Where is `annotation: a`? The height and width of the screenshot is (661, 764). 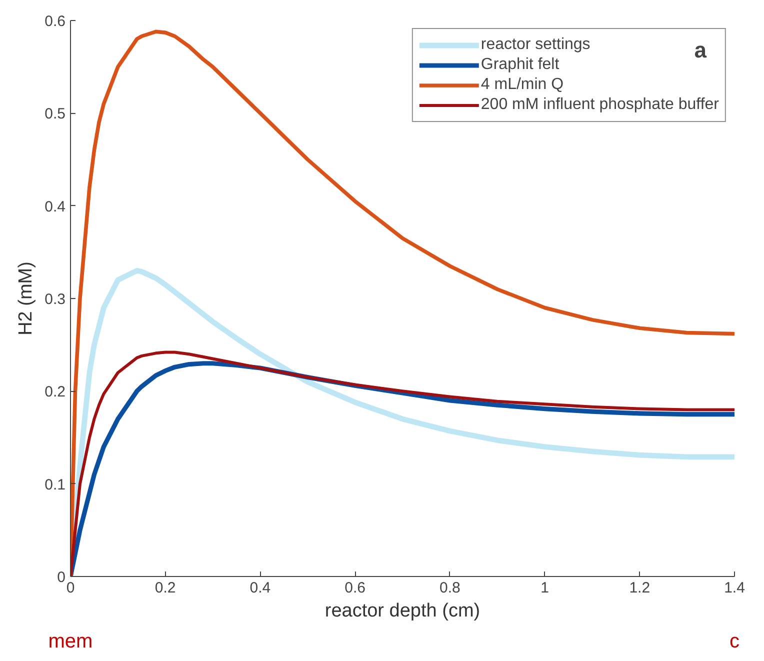 annotation: a is located at coordinates (701, 50).